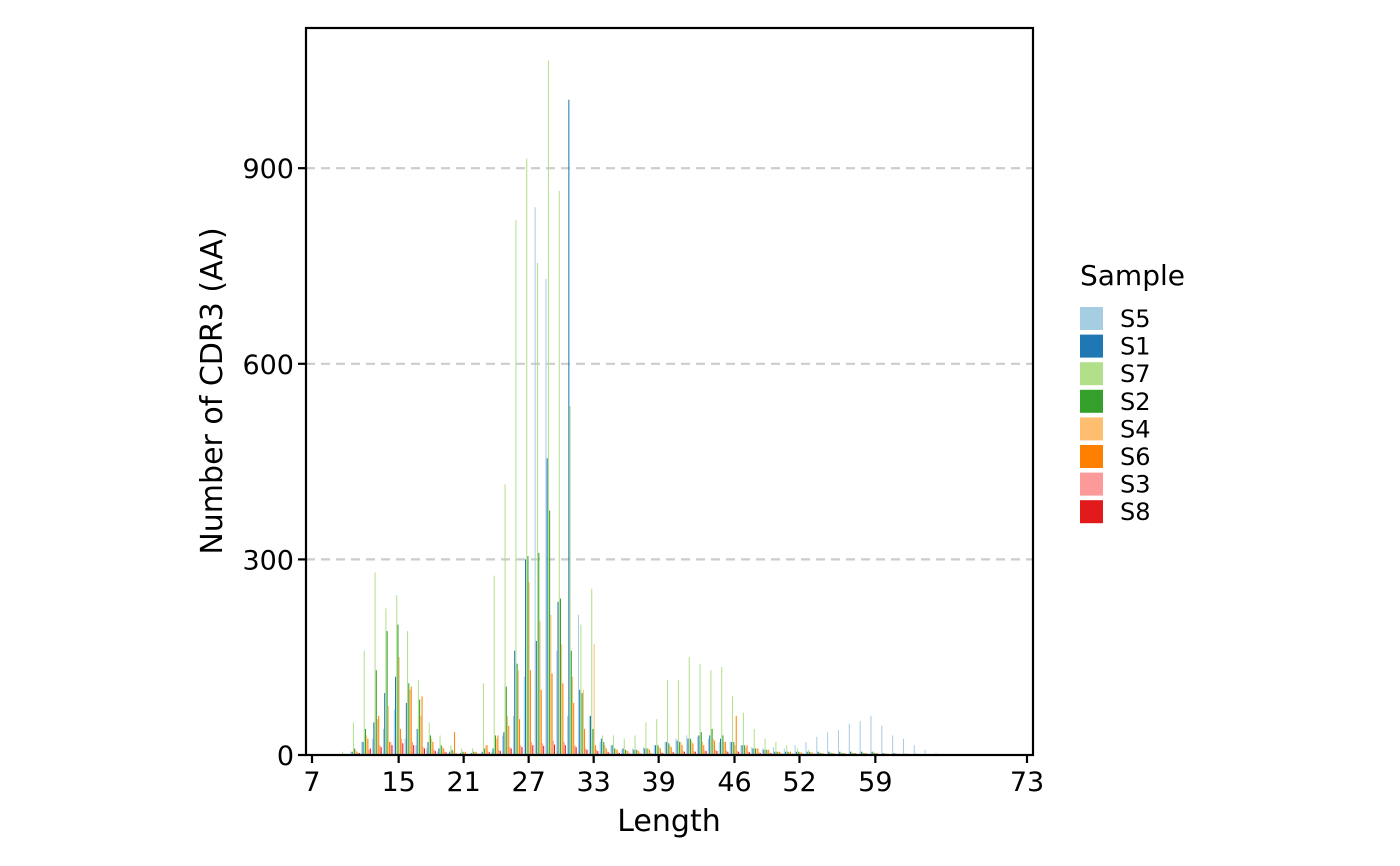 The width and height of the screenshot is (1400, 866). I want to click on x-tick-label: 59, so click(875, 782).